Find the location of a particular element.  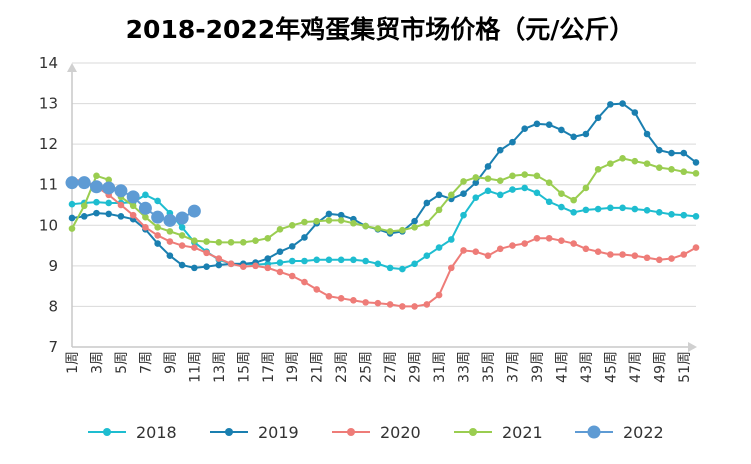

x-tick-label-41周: 41周 is located at coordinates (562, 367).